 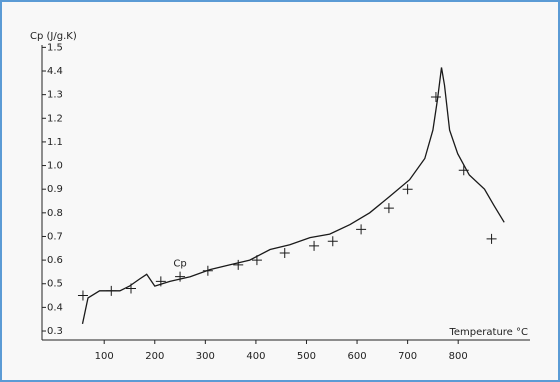 I want to click on y-tick-label: 0.8, so click(x=55, y=213).